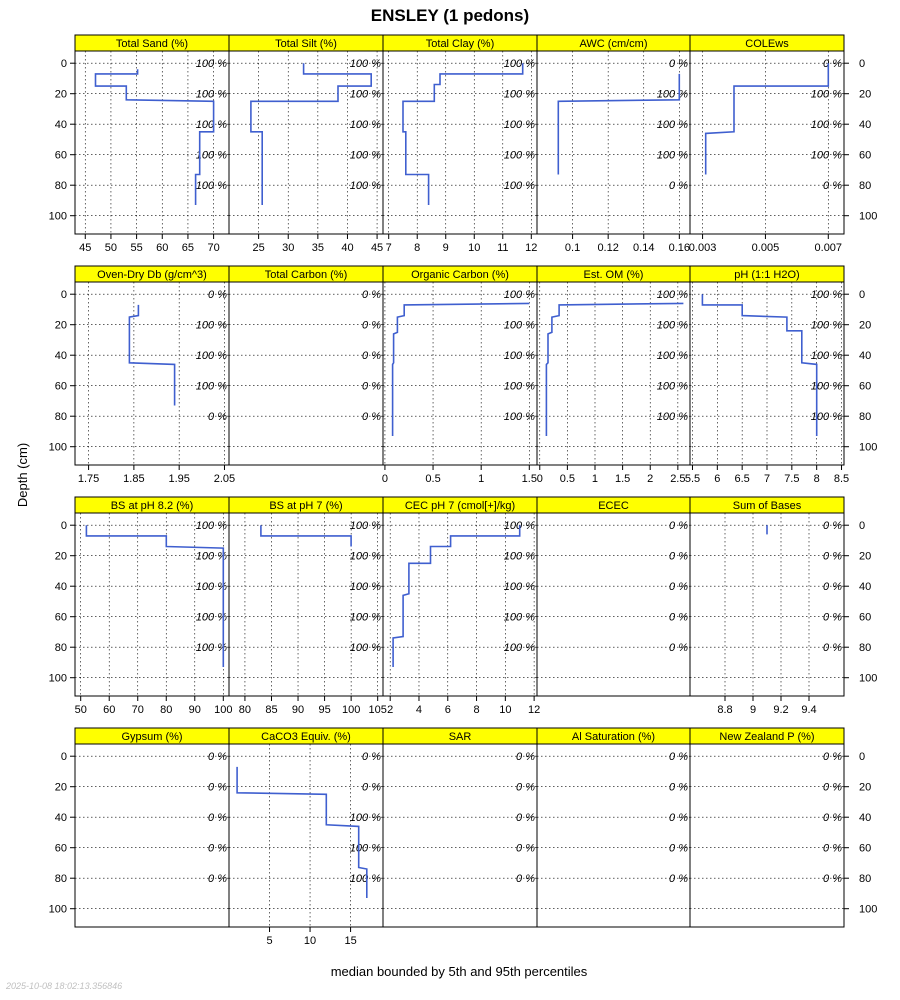 This screenshot has height=1000, width=900. What do you see at coordinates (817, 479) in the screenshot?
I see `x-tick-label: 8` at bounding box center [817, 479].